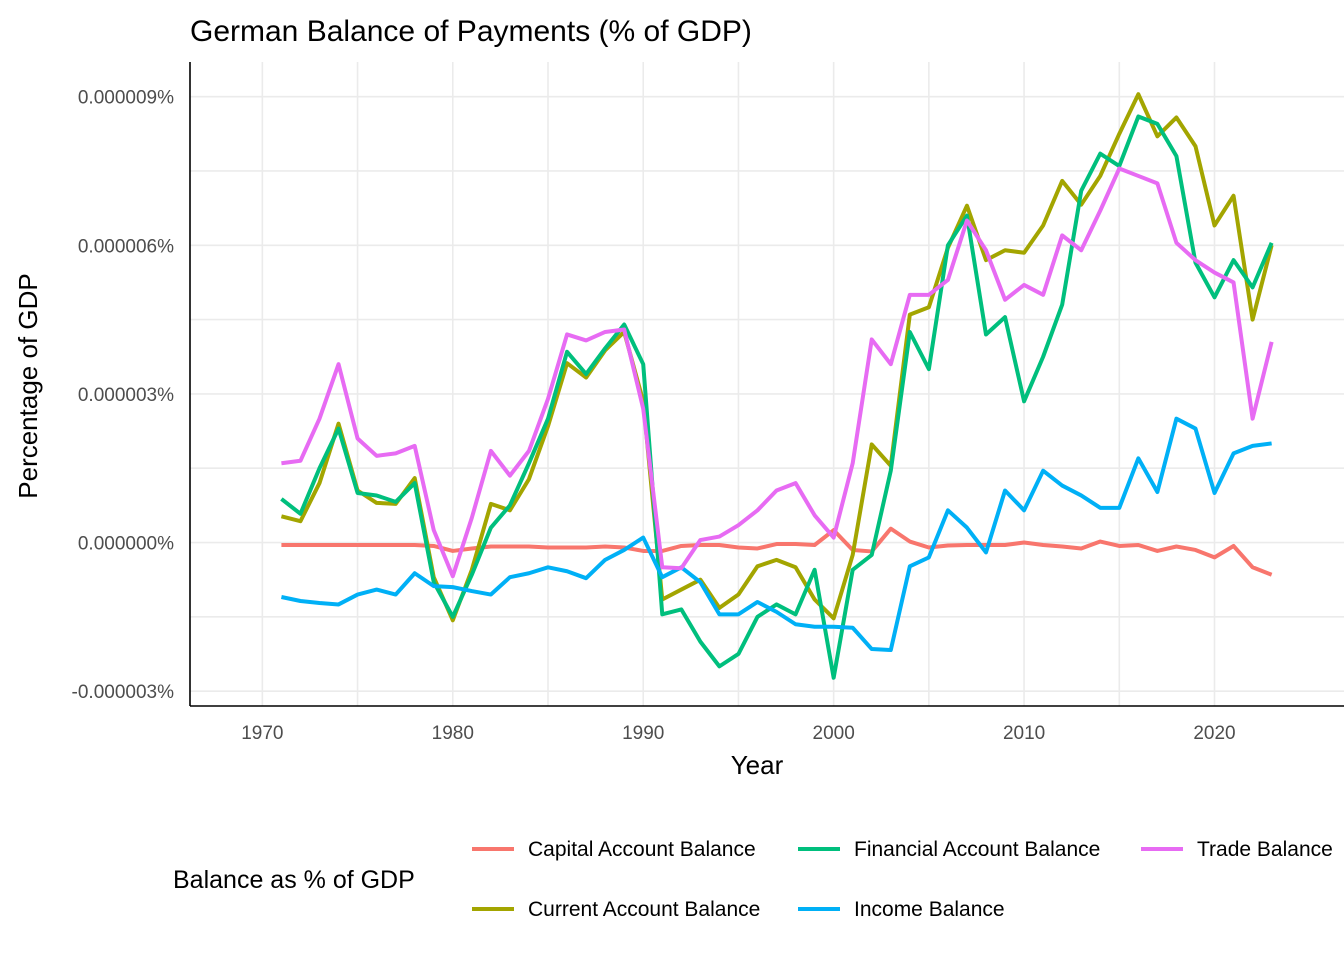  I want to click on x-tick-label: 2010, so click(1024, 733).